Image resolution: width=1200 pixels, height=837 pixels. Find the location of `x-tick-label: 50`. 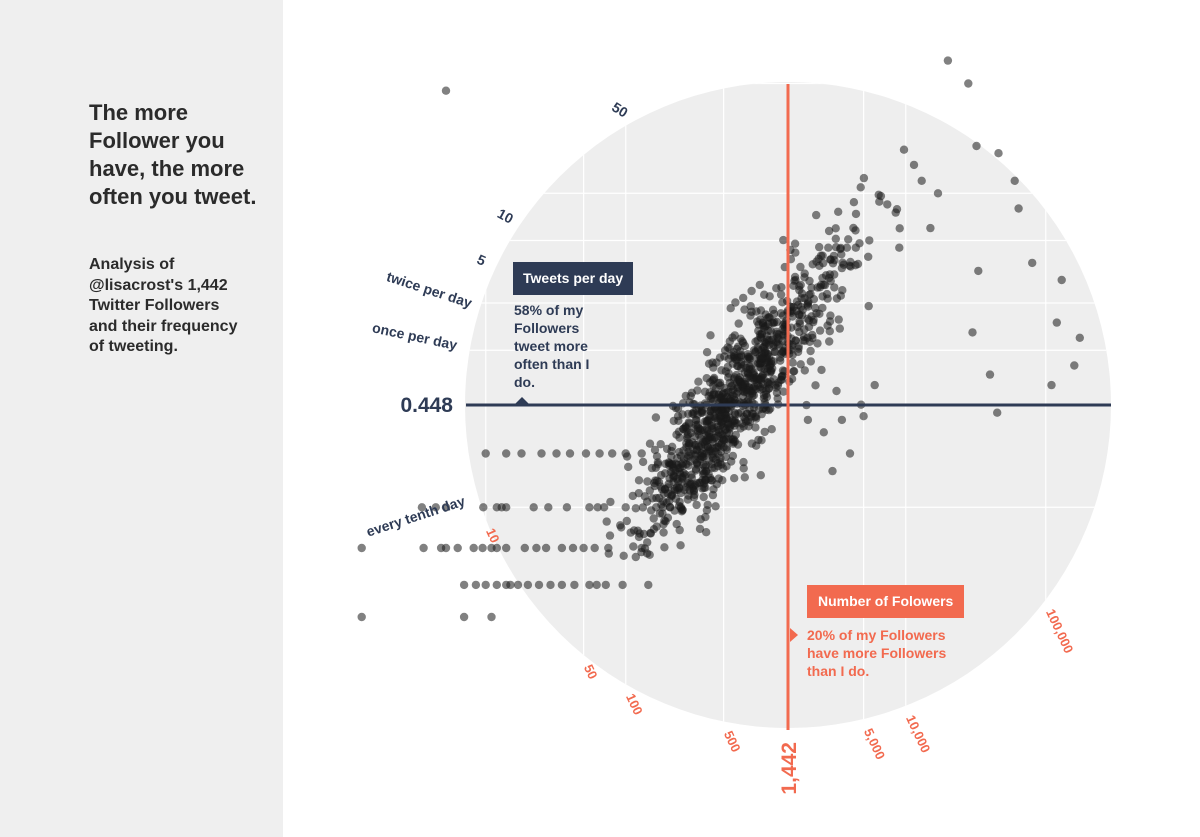

x-tick-label: 50 is located at coordinates (591, 671).